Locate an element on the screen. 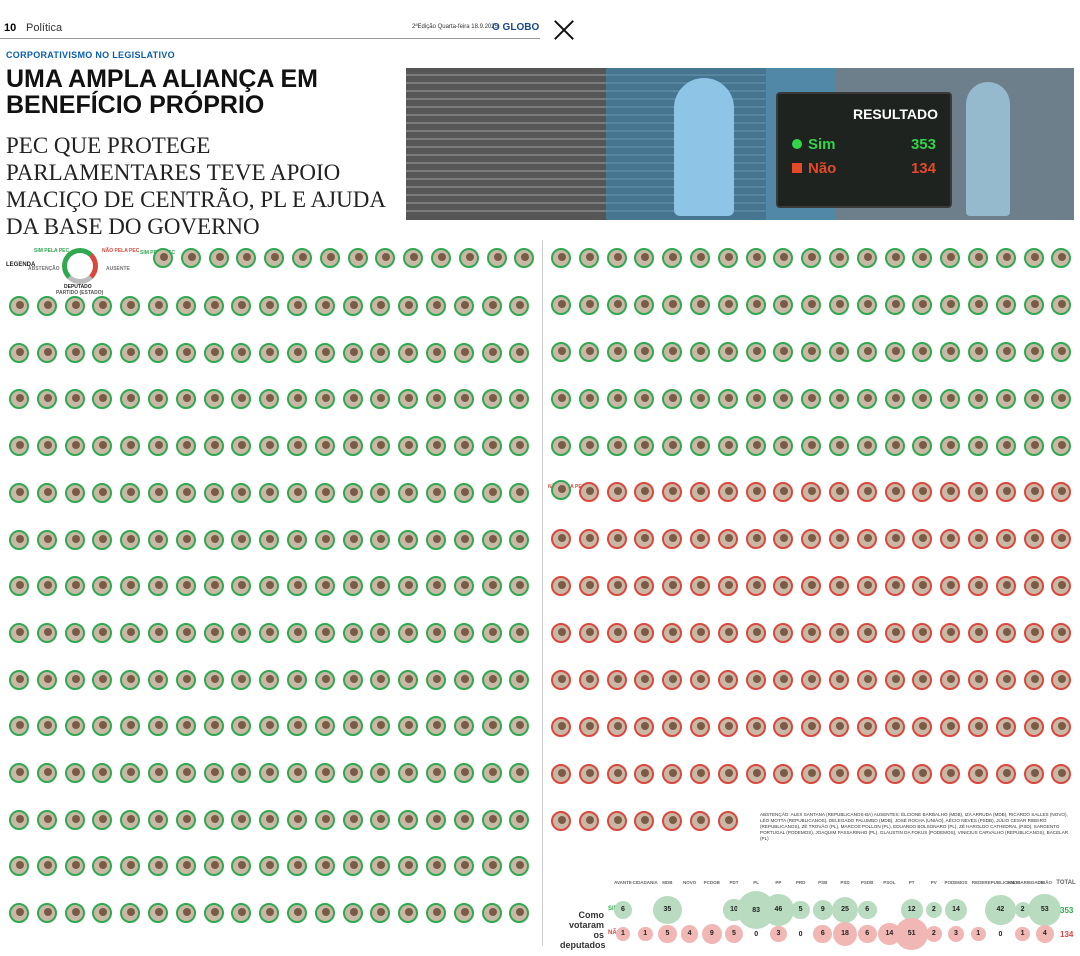  summary-party-name: REPUBLICANOS is located at coordinates (1002, 882).